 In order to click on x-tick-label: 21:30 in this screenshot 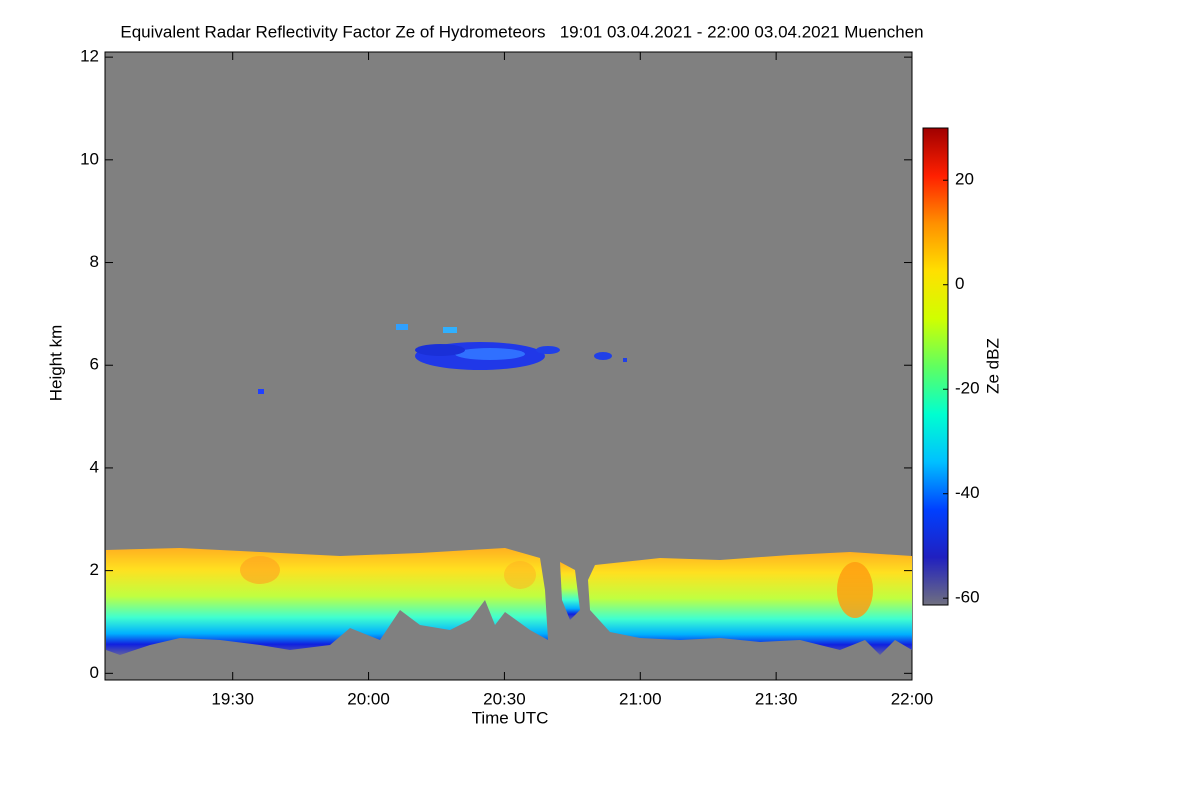, I will do `click(776, 698)`.